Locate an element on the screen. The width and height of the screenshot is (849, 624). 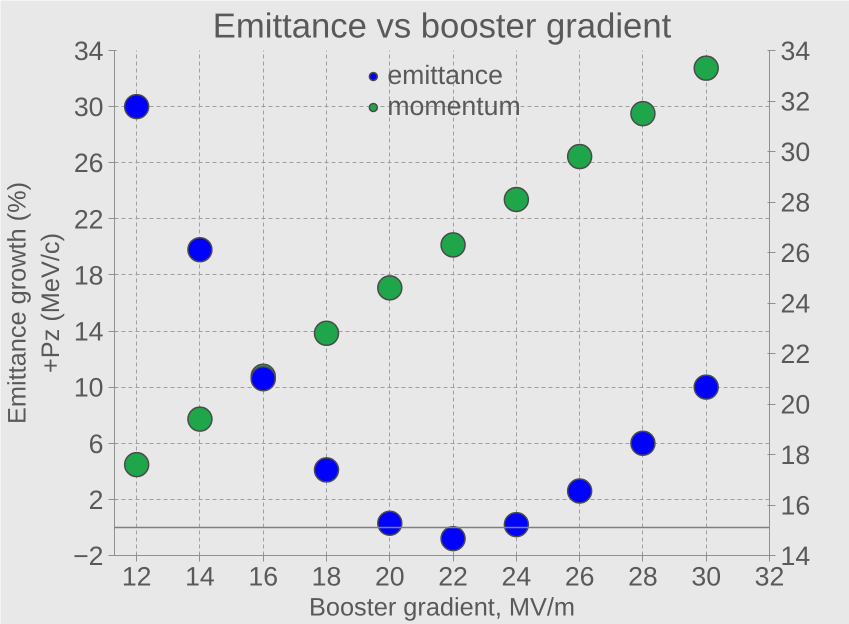
x-tick-label: 12 is located at coordinates (137, 577).